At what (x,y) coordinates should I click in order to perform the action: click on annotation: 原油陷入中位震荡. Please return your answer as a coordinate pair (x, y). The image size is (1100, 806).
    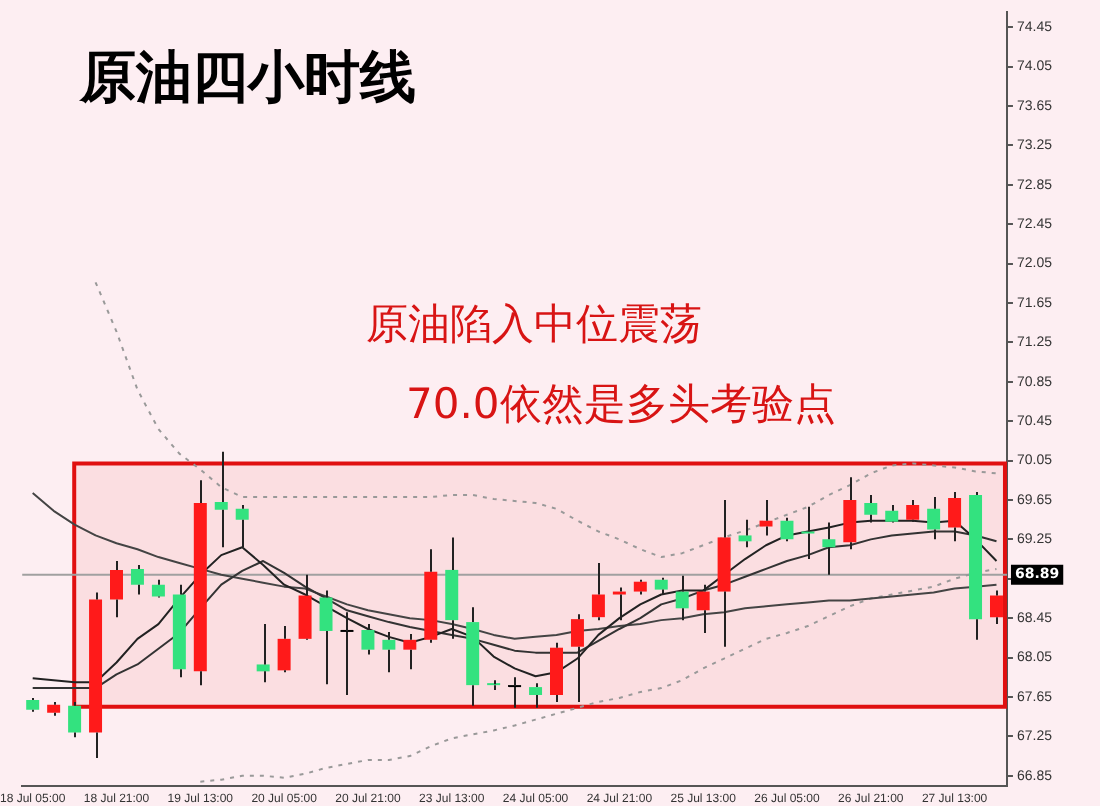
    Looking at the image, I should click on (534, 325).